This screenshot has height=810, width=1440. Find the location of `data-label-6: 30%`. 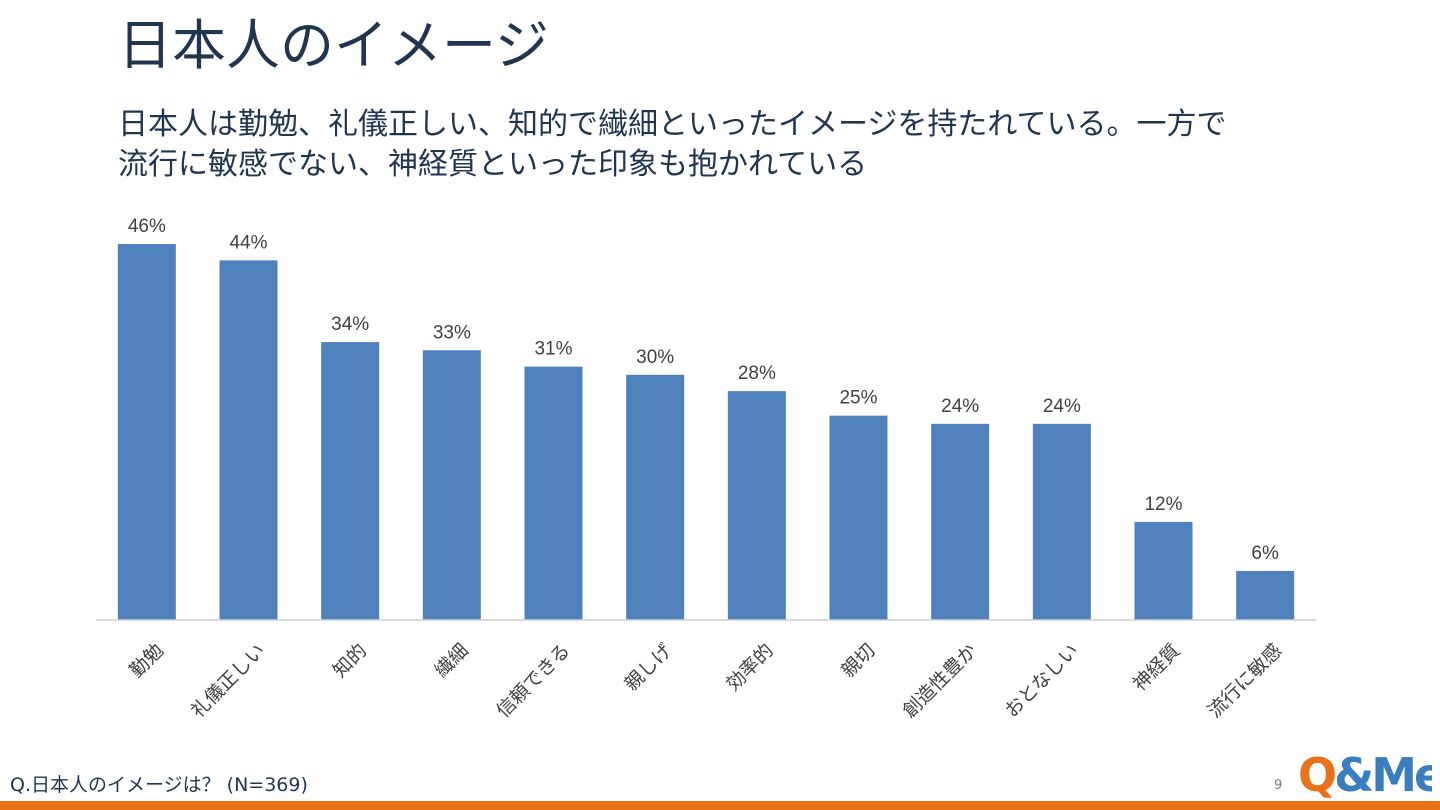

data-label-6: 30% is located at coordinates (655, 357).